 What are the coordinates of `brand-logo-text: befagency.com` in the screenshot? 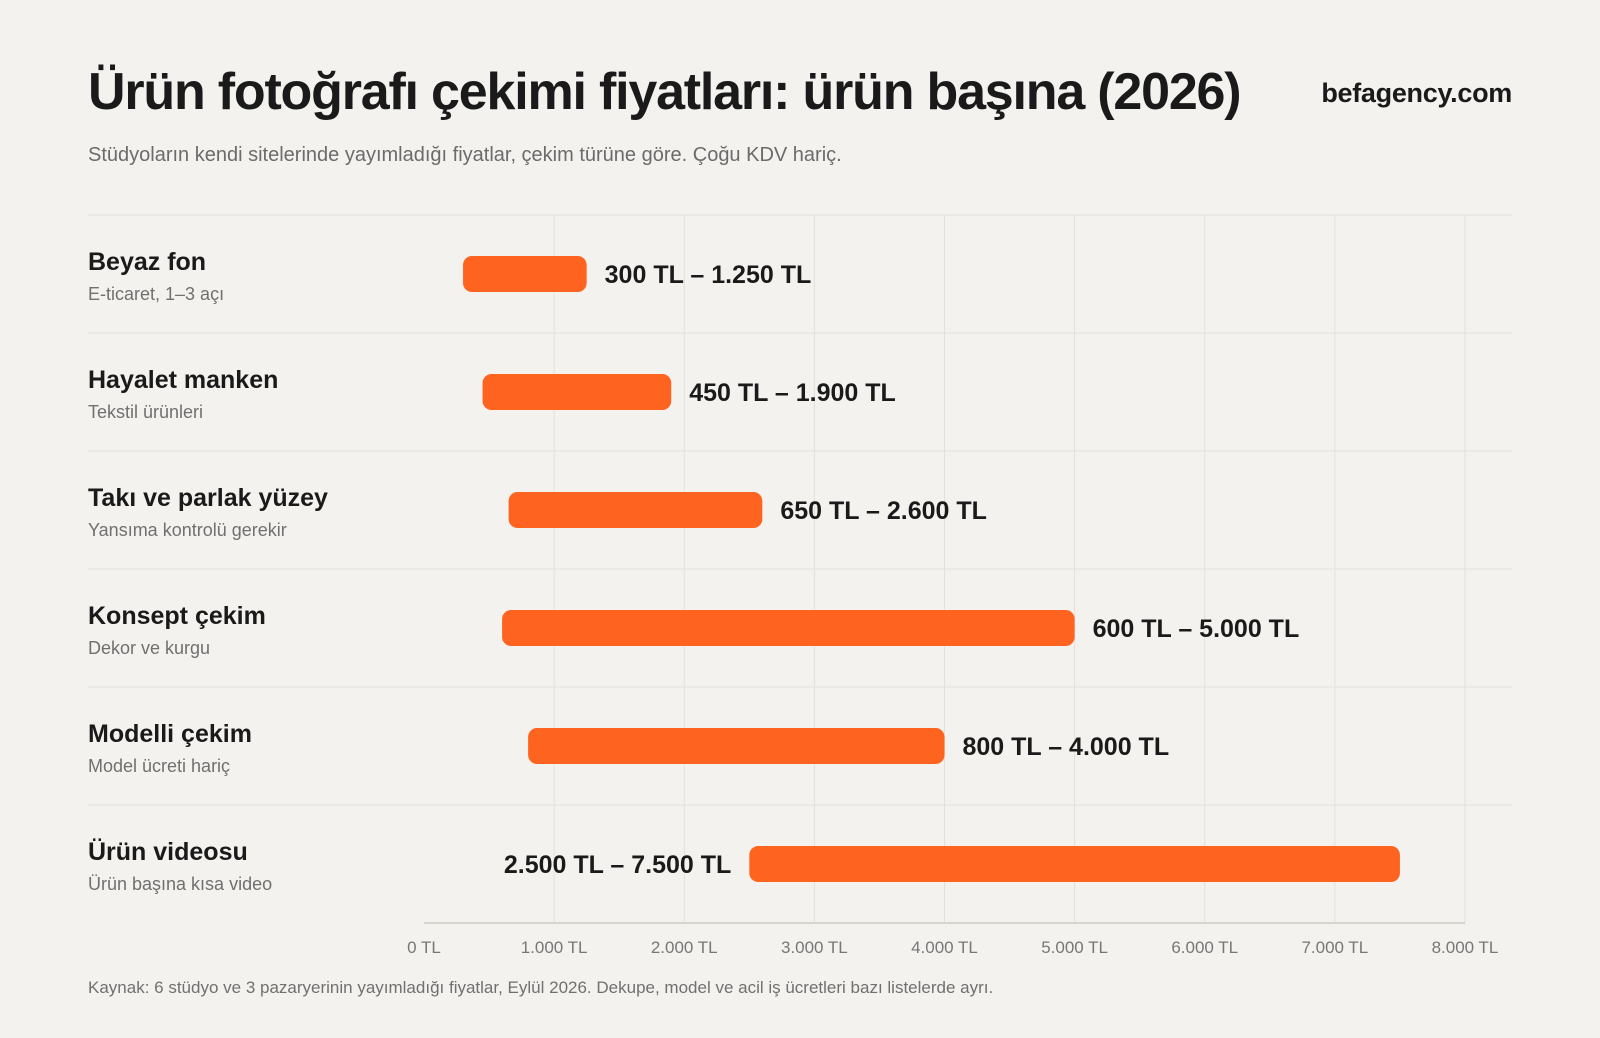 It's located at (1416, 93).